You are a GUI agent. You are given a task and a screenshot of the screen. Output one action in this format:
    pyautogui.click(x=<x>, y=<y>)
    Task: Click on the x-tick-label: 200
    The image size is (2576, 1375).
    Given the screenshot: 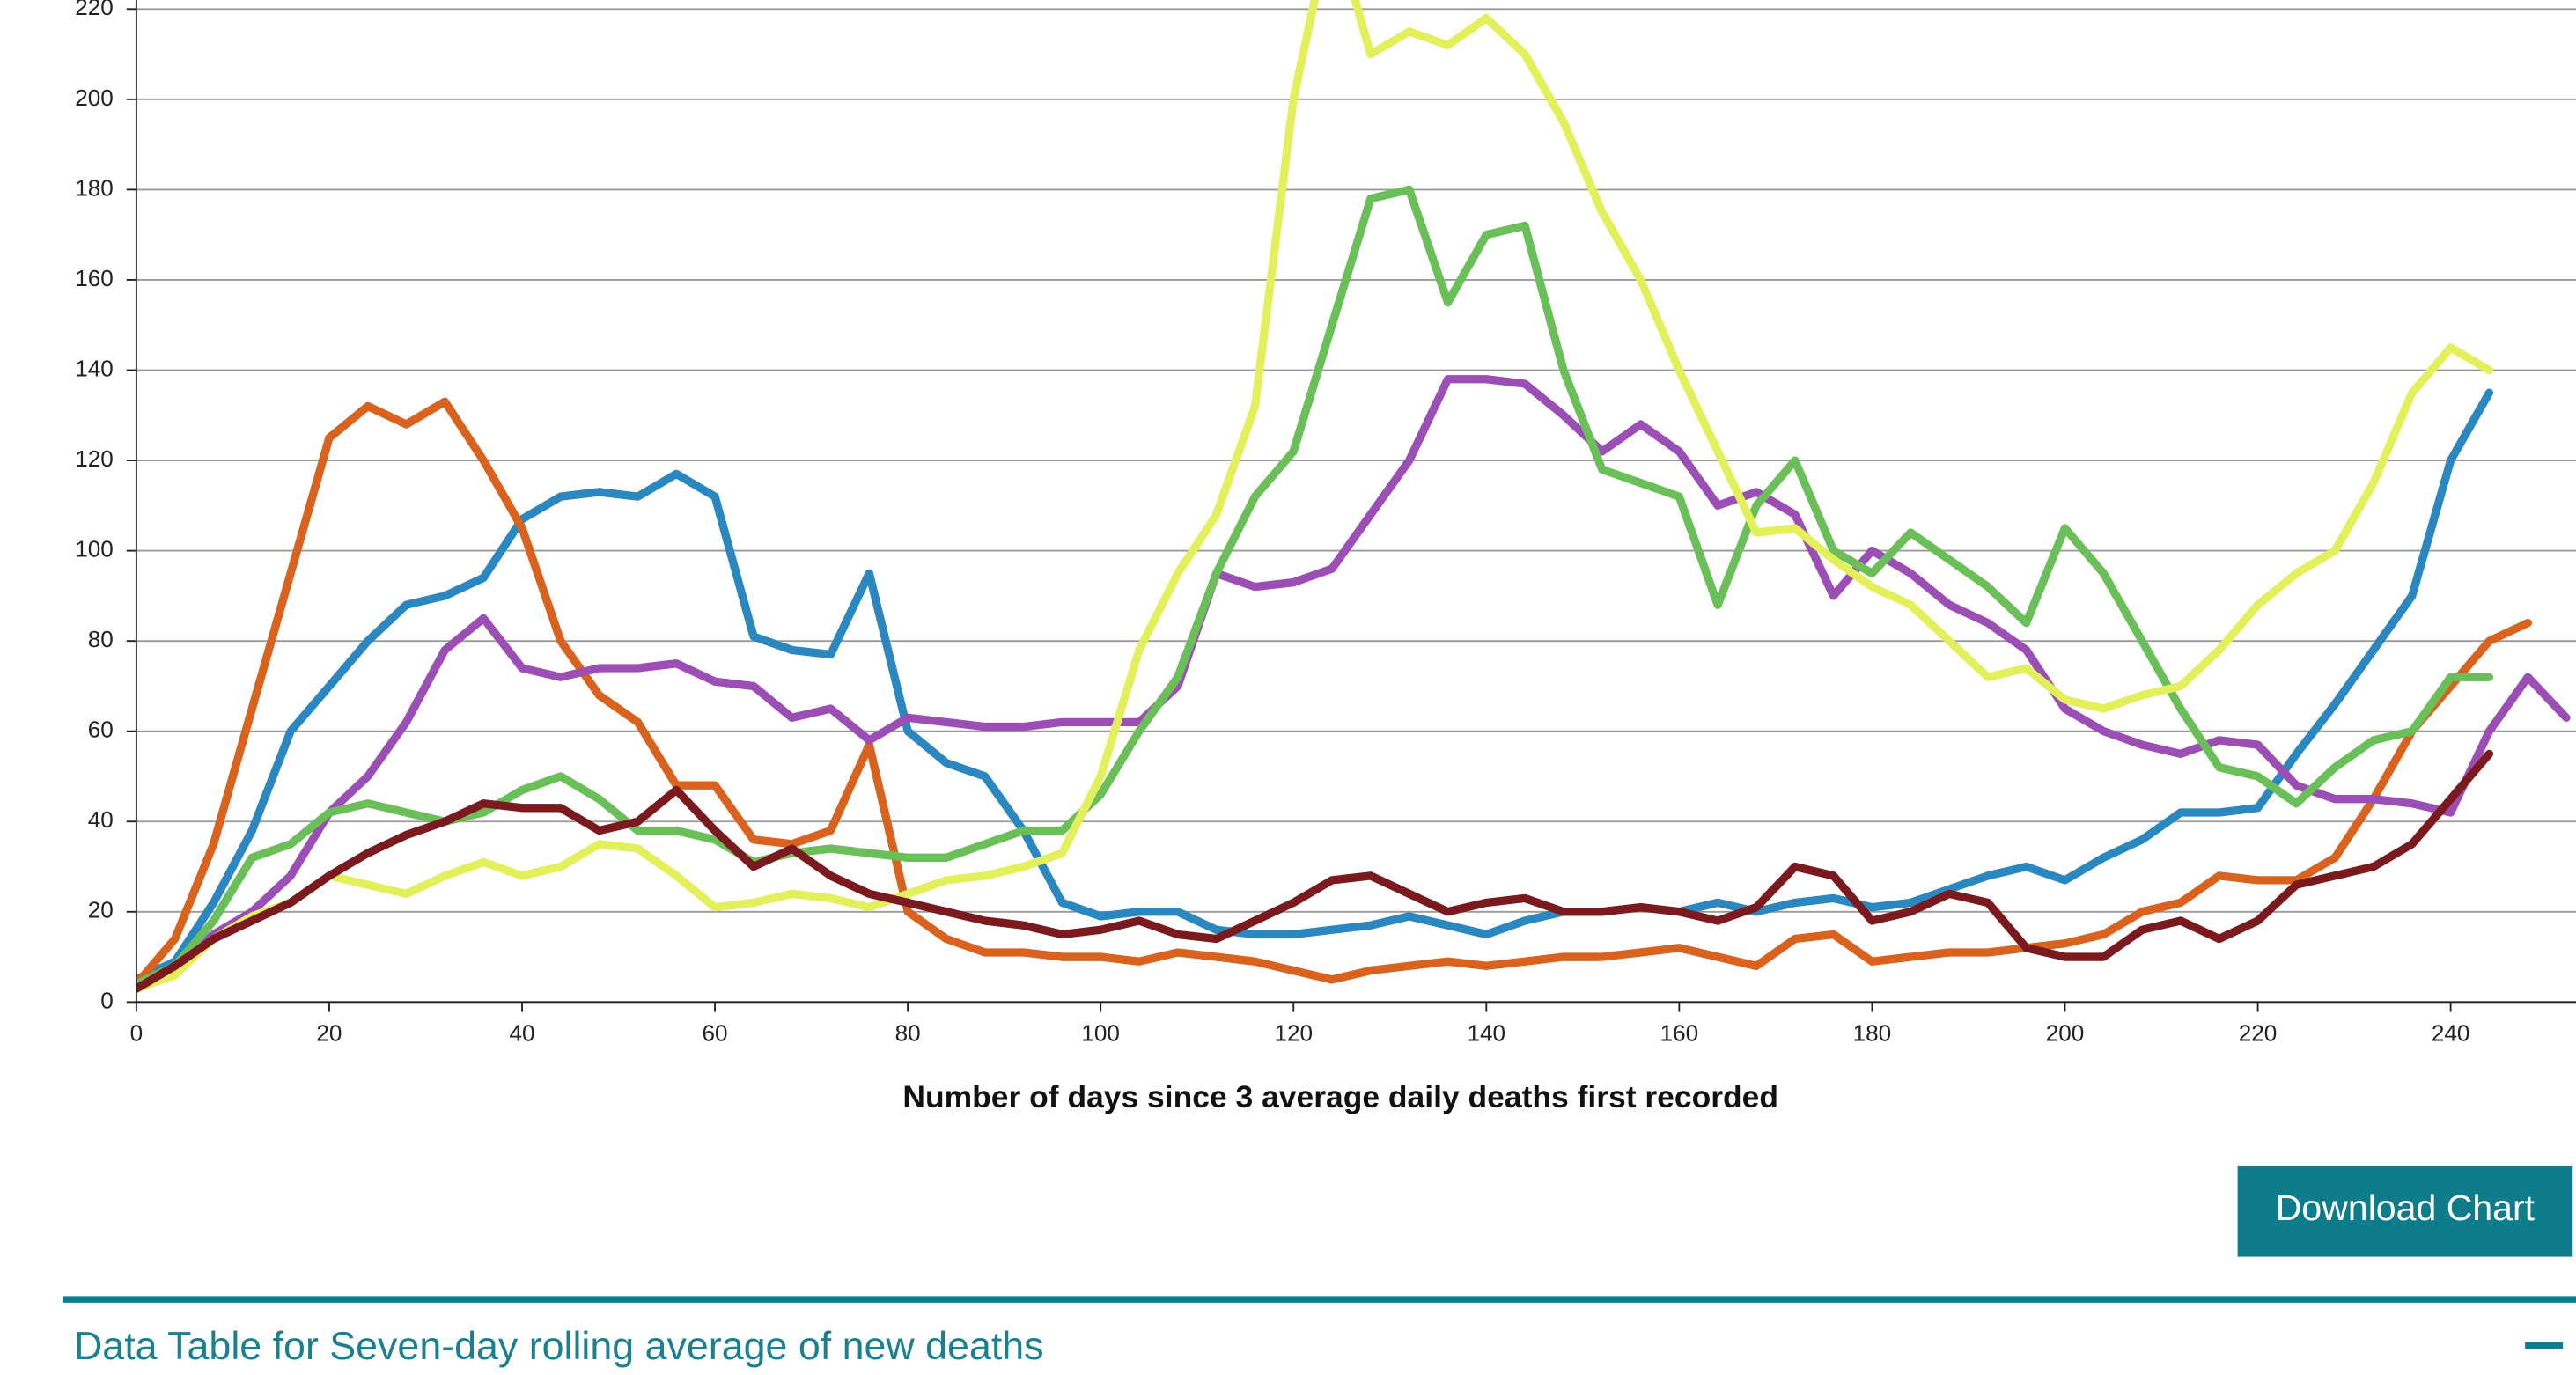 What is the action you would take?
    pyautogui.click(x=2066, y=1033)
    